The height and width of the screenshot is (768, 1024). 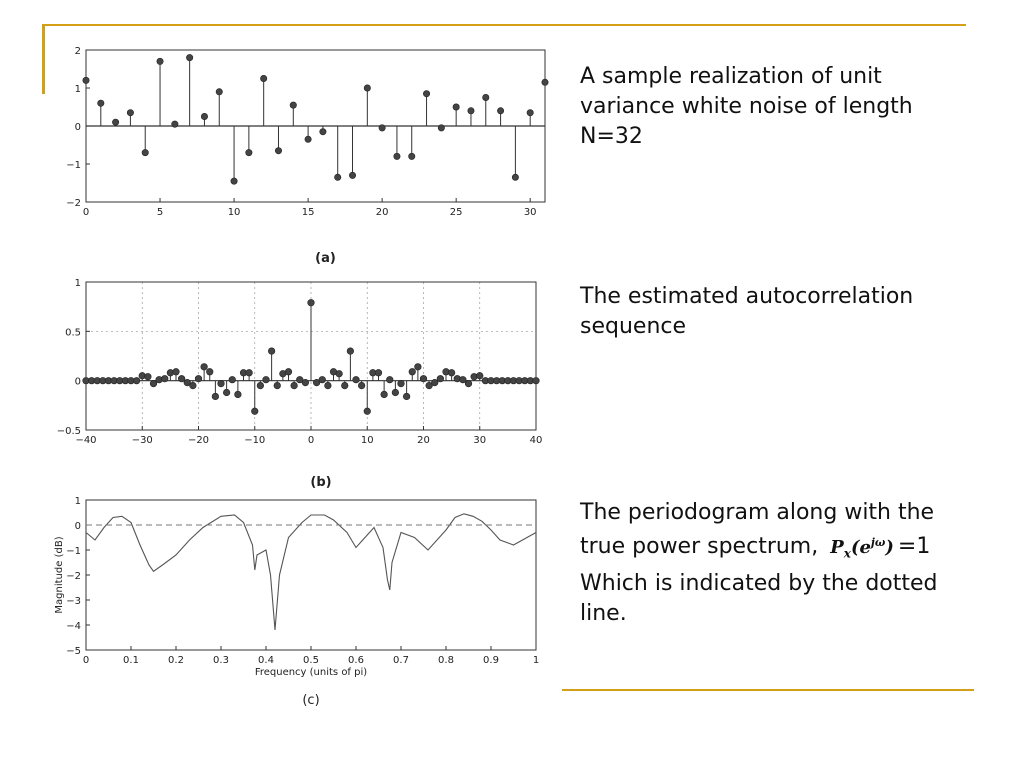 What do you see at coordinates (78, 283) in the screenshot?
I see `y-tick-label: 1` at bounding box center [78, 283].